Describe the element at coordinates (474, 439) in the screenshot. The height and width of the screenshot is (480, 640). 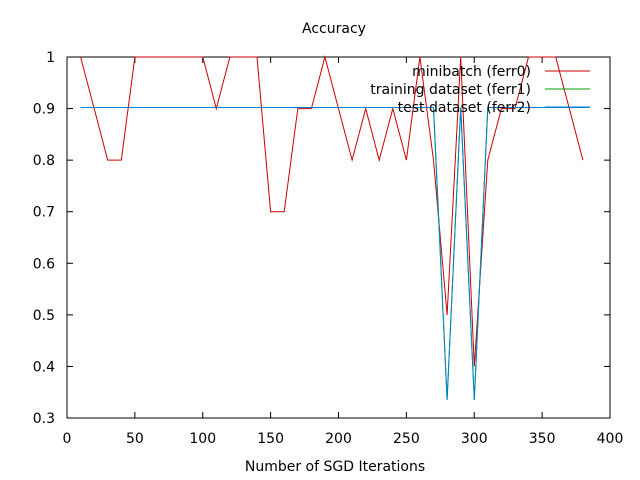
I see `x-tick-label: 300` at that location.